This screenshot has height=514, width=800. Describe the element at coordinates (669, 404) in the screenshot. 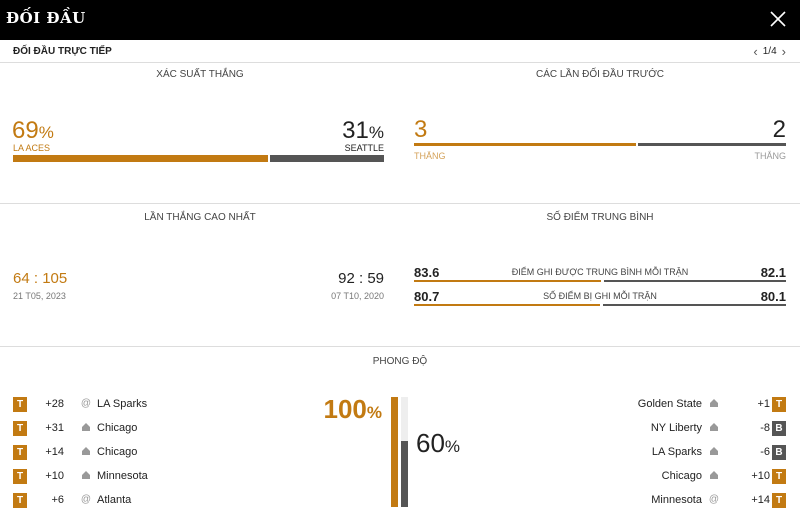

I see `opponent-name: Golden State` at that location.